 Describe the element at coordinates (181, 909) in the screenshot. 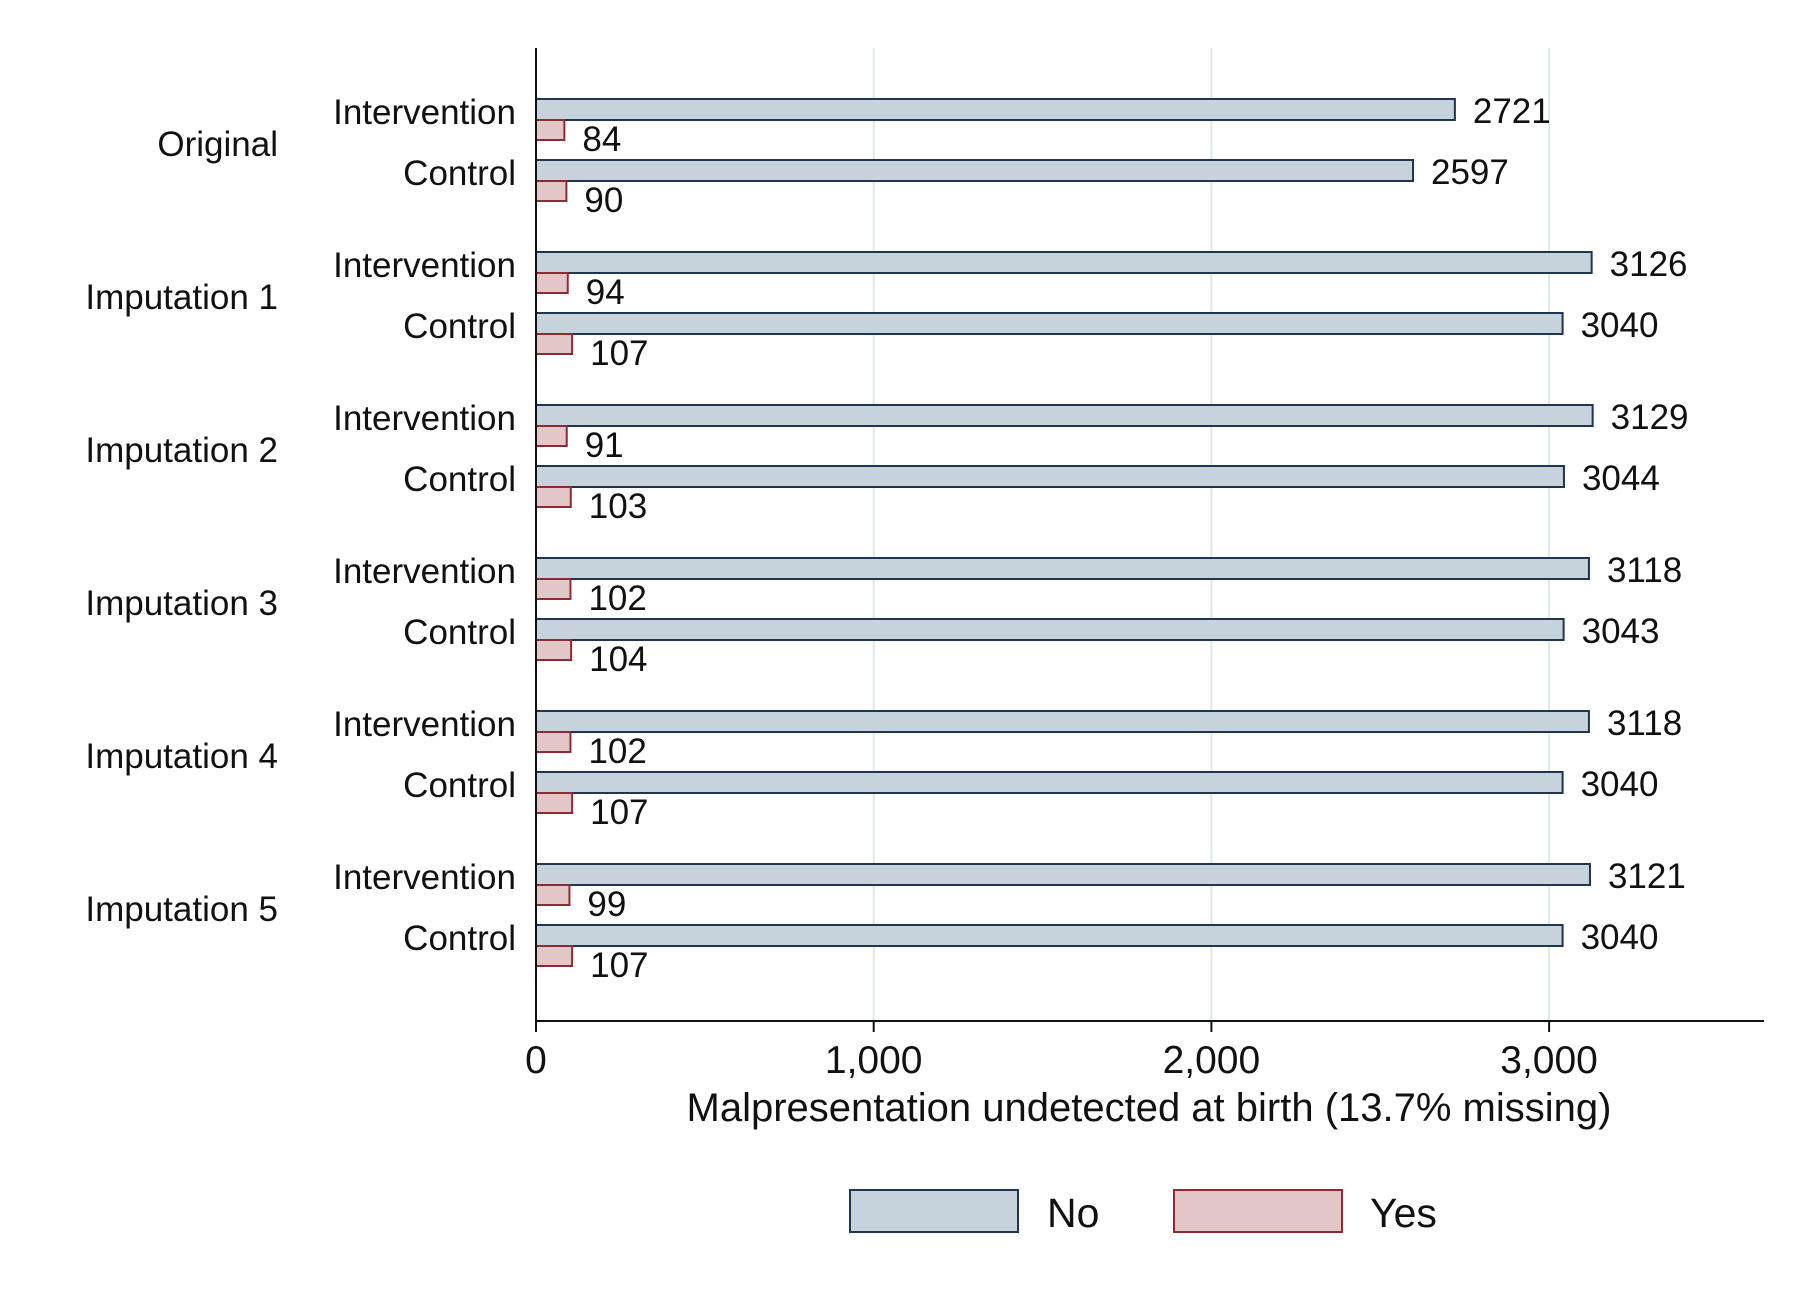

I see `group-label: Imputation 5` at that location.